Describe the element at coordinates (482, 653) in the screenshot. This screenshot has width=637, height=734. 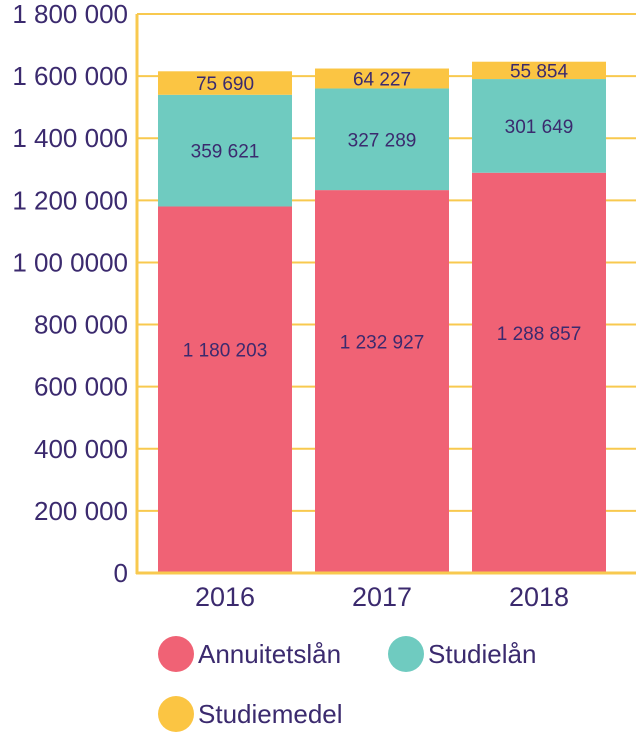
I see `legend-label-studielan: Studielån` at that location.